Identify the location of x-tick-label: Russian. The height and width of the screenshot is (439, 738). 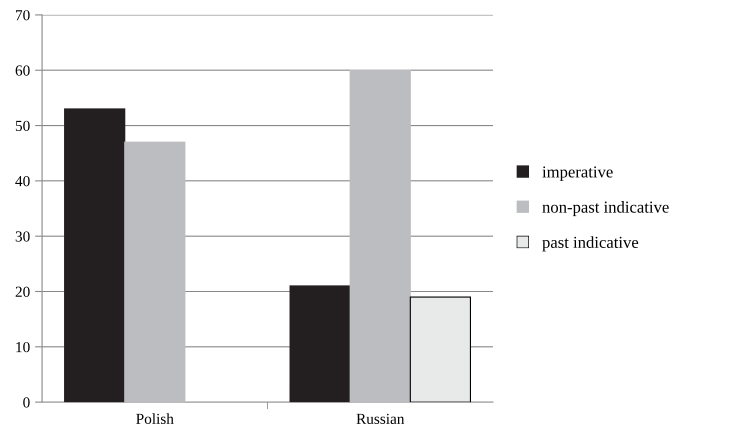
(380, 419).